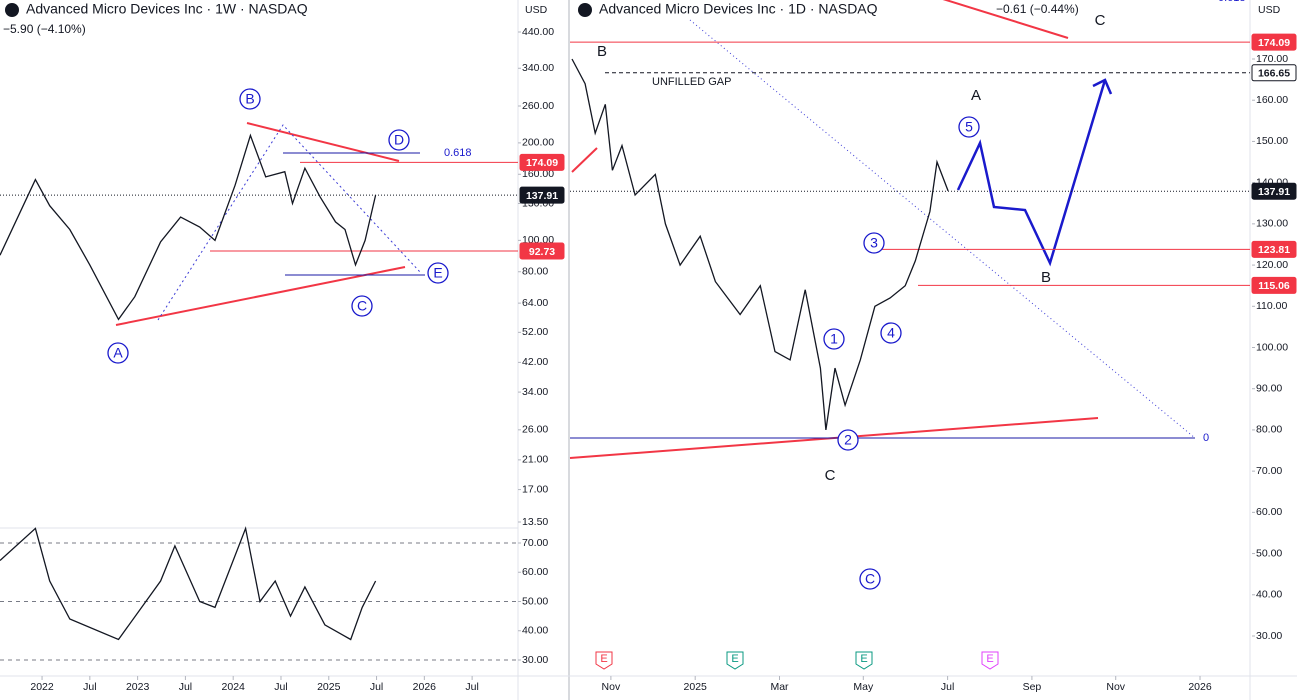 This screenshot has width=1297, height=700. I want to click on y-tick-label: 440.00, so click(538, 32).